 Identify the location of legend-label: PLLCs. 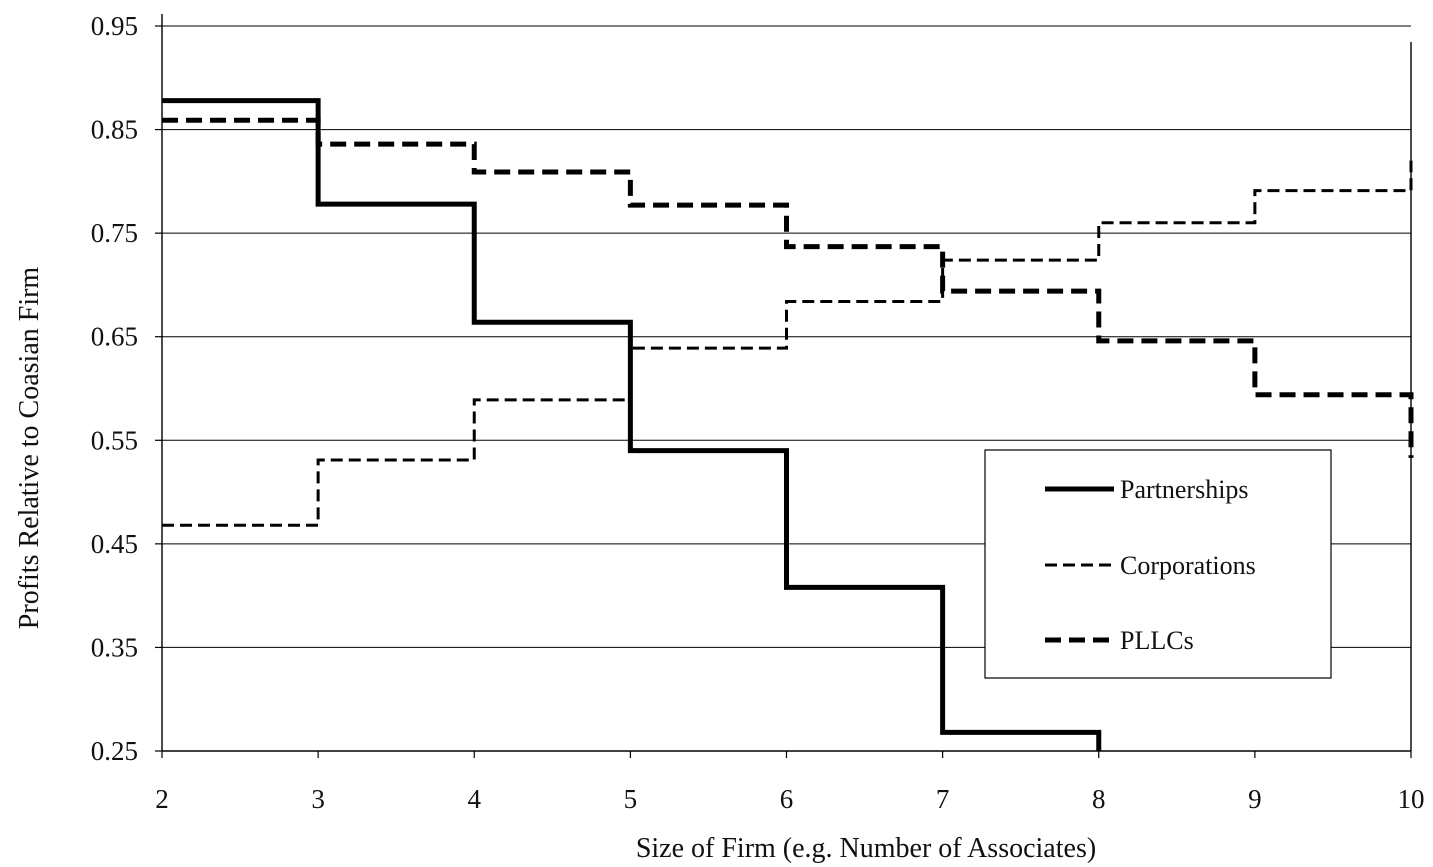
(1157, 640).